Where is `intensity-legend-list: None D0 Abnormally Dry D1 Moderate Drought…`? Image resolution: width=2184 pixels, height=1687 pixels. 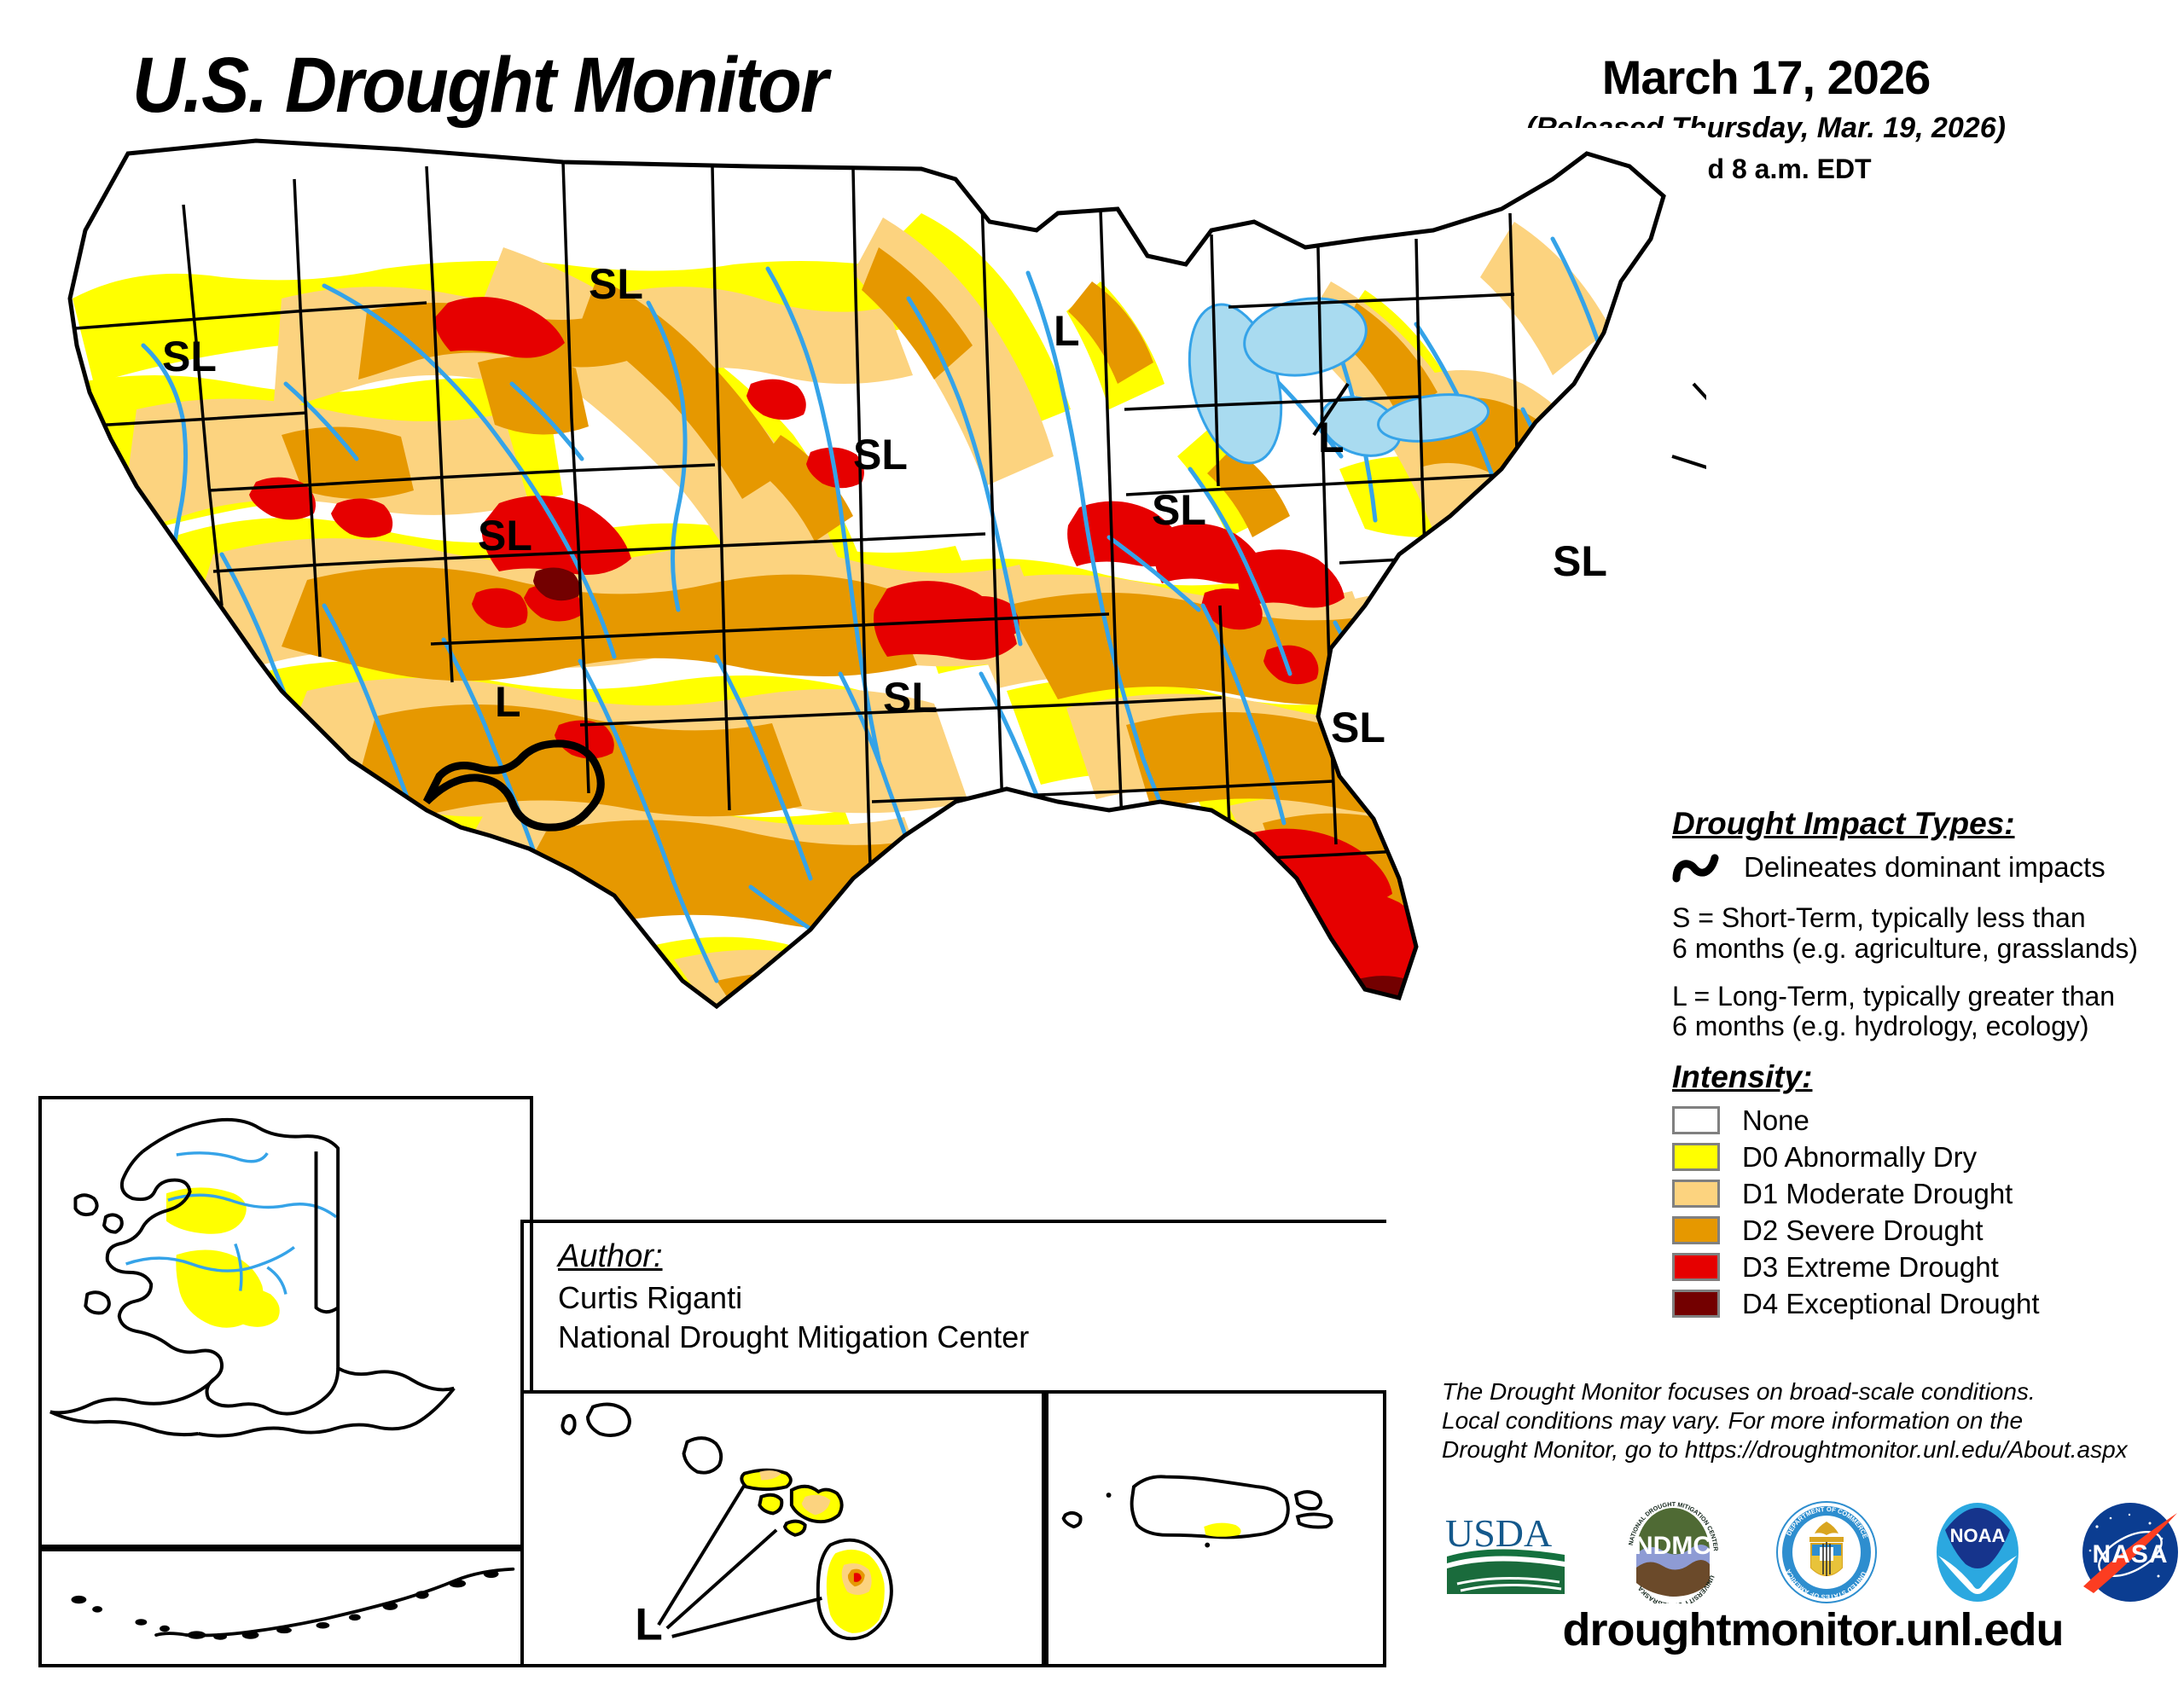 intensity-legend-list: None D0 Abnormally Dry D1 Moderate Drought… is located at coordinates (1923, 1212).